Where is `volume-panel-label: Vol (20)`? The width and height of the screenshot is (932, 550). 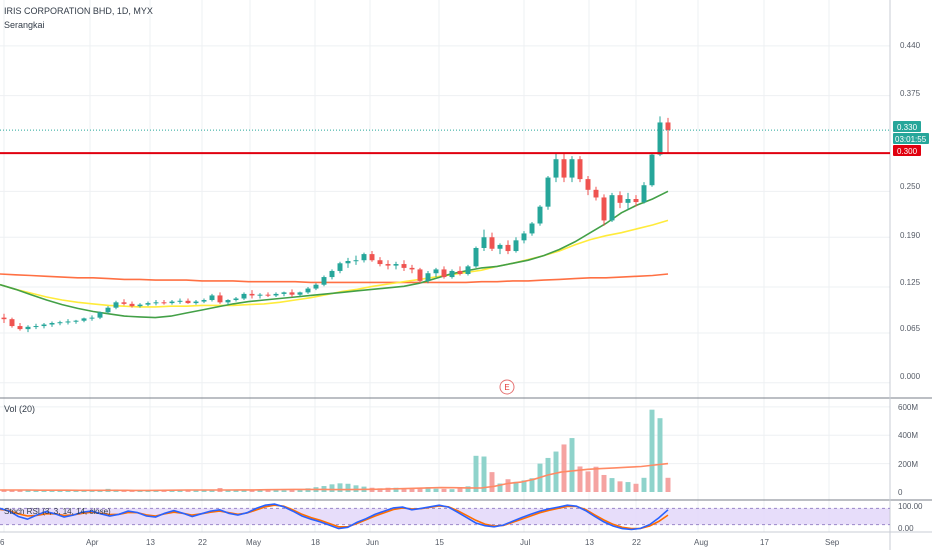
volume-panel-label: Vol (20) is located at coordinates (19, 409).